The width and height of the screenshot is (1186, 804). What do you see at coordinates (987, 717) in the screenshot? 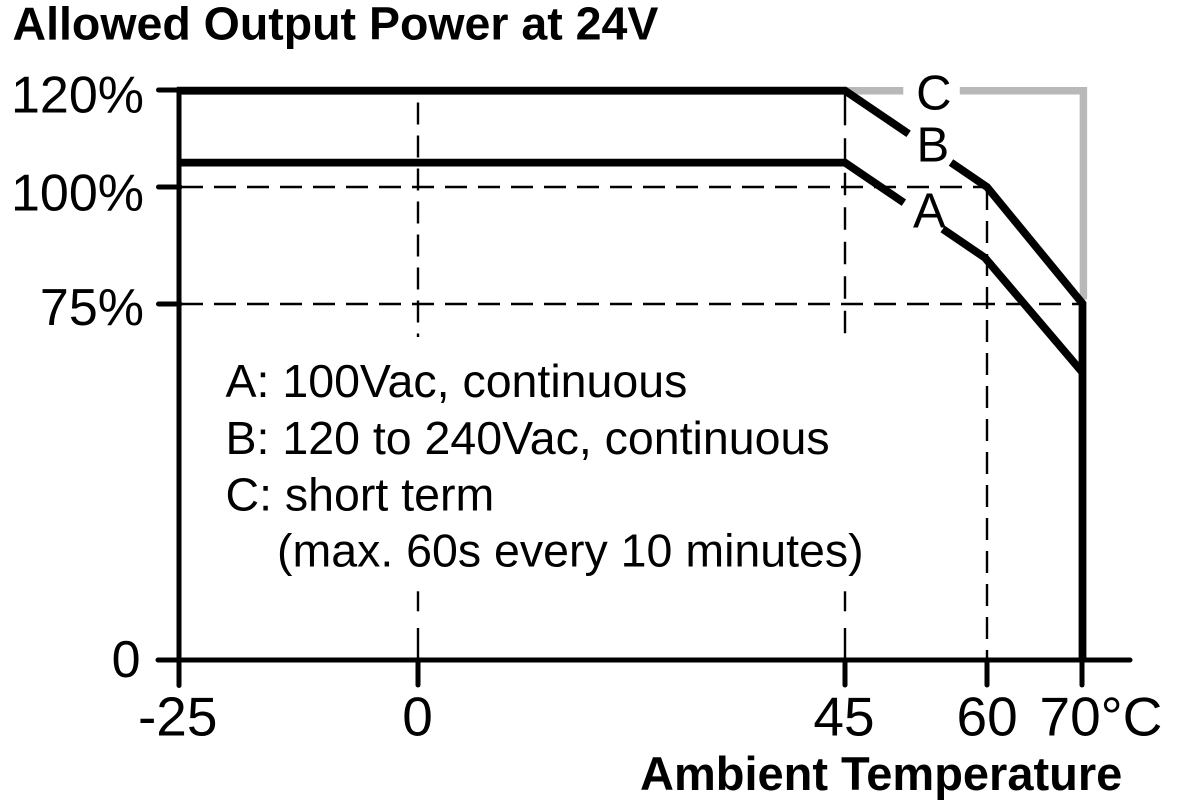
I see `svg-text: 60` at bounding box center [987, 717].